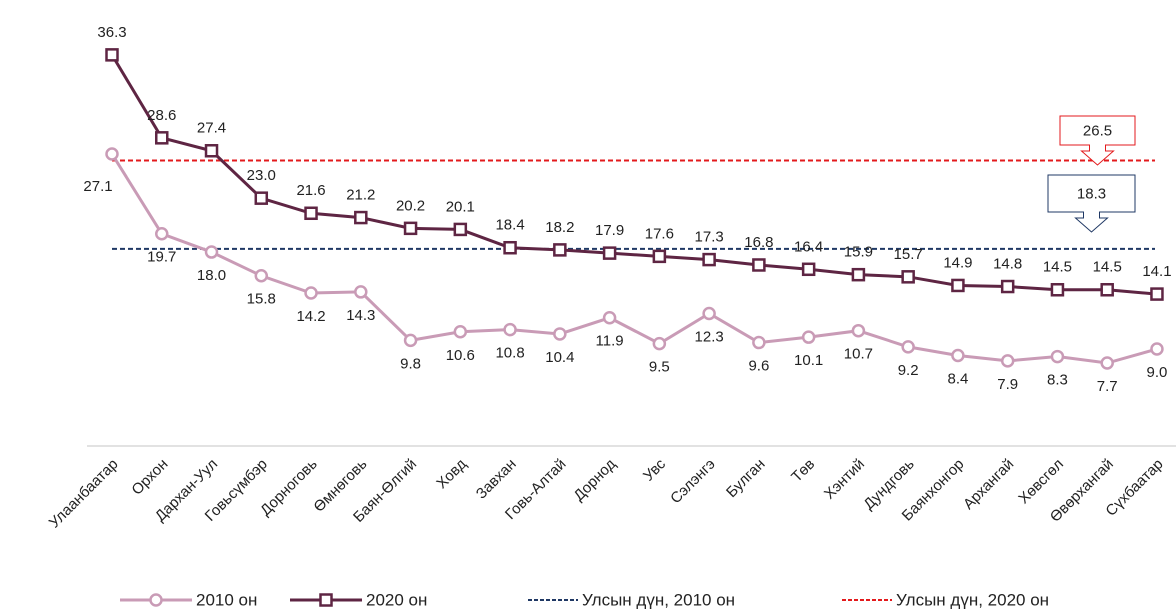 Image resolution: width=1176 pixels, height=614 pixels. What do you see at coordinates (149, 477) in the screenshot?
I see `x-tick-label: Орхон` at bounding box center [149, 477].